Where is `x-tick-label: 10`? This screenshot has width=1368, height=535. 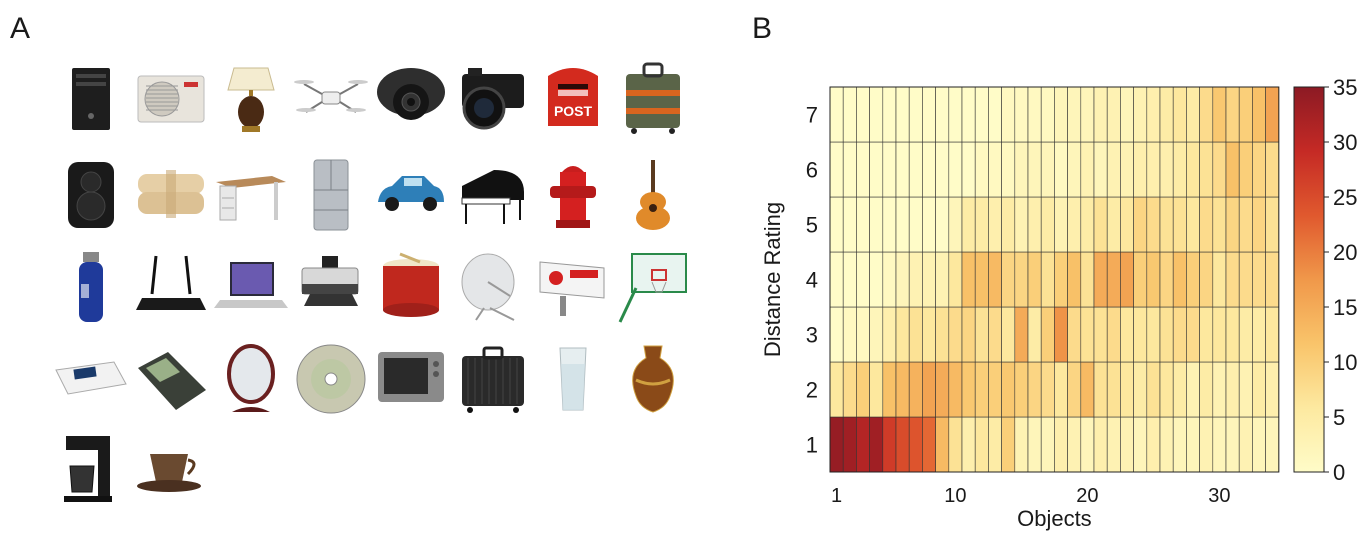
x-tick-label: 10 is located at coordinates (955, 496).